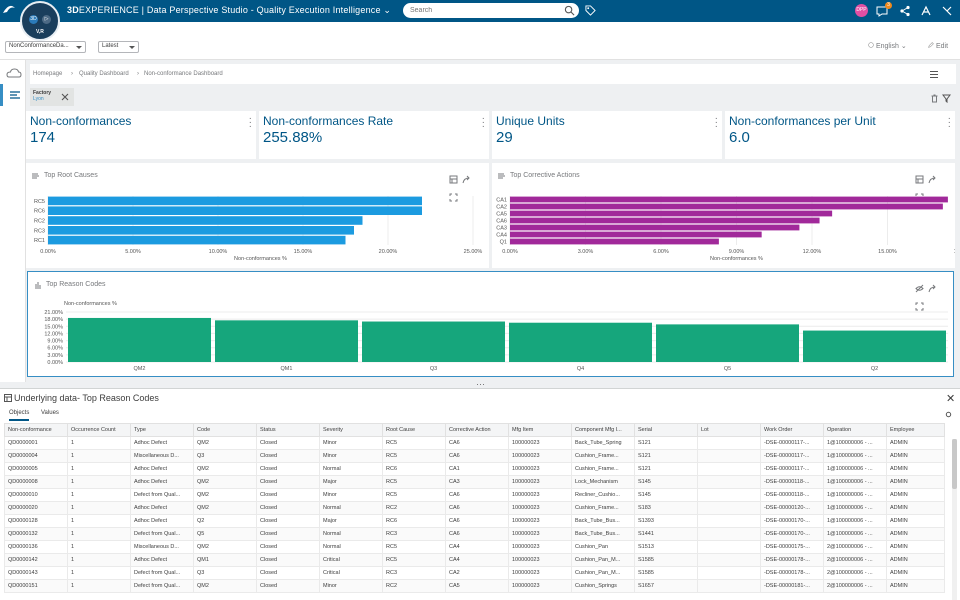 This screenshot has height=600, width=960. Describe the element at coordinates (414, 495) in the screenshot. I see `table-cell: RC5` at that location.